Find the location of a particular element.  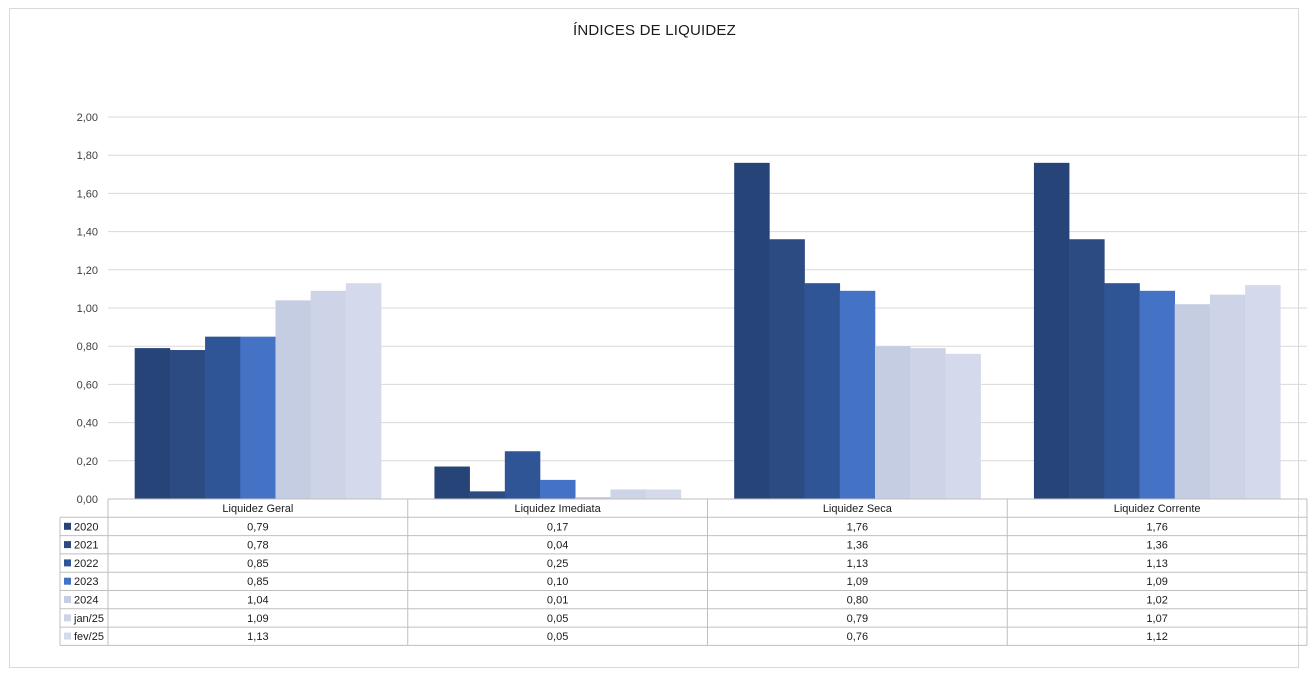

data-label: 0,25 is located at coordinates (557, 564).